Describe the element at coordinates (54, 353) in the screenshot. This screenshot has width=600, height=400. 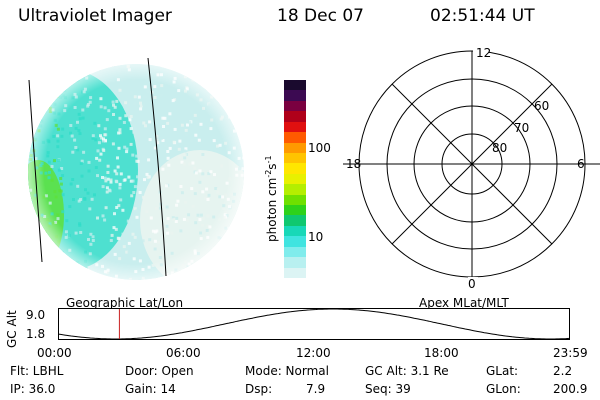
I see `x-tick-0000: 00:00` at that location.